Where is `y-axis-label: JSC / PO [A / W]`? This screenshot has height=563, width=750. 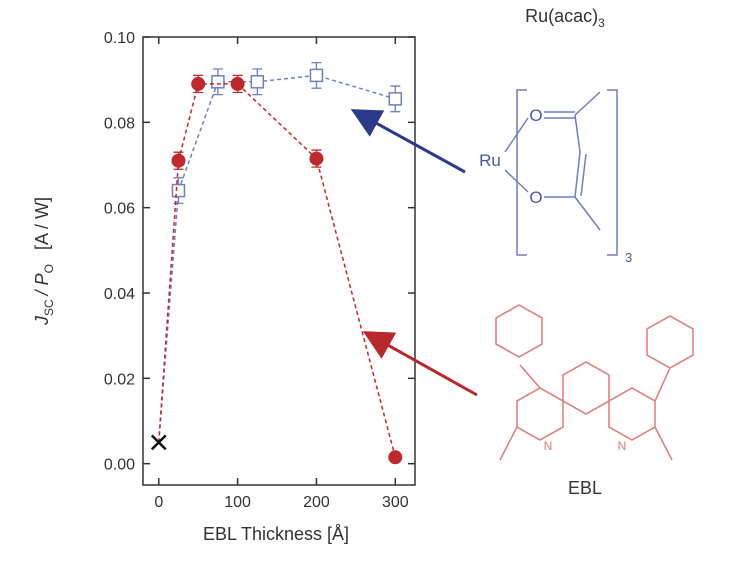
y-axis-label: JSC / PO [A / W] is located at coordinates (44, 261).